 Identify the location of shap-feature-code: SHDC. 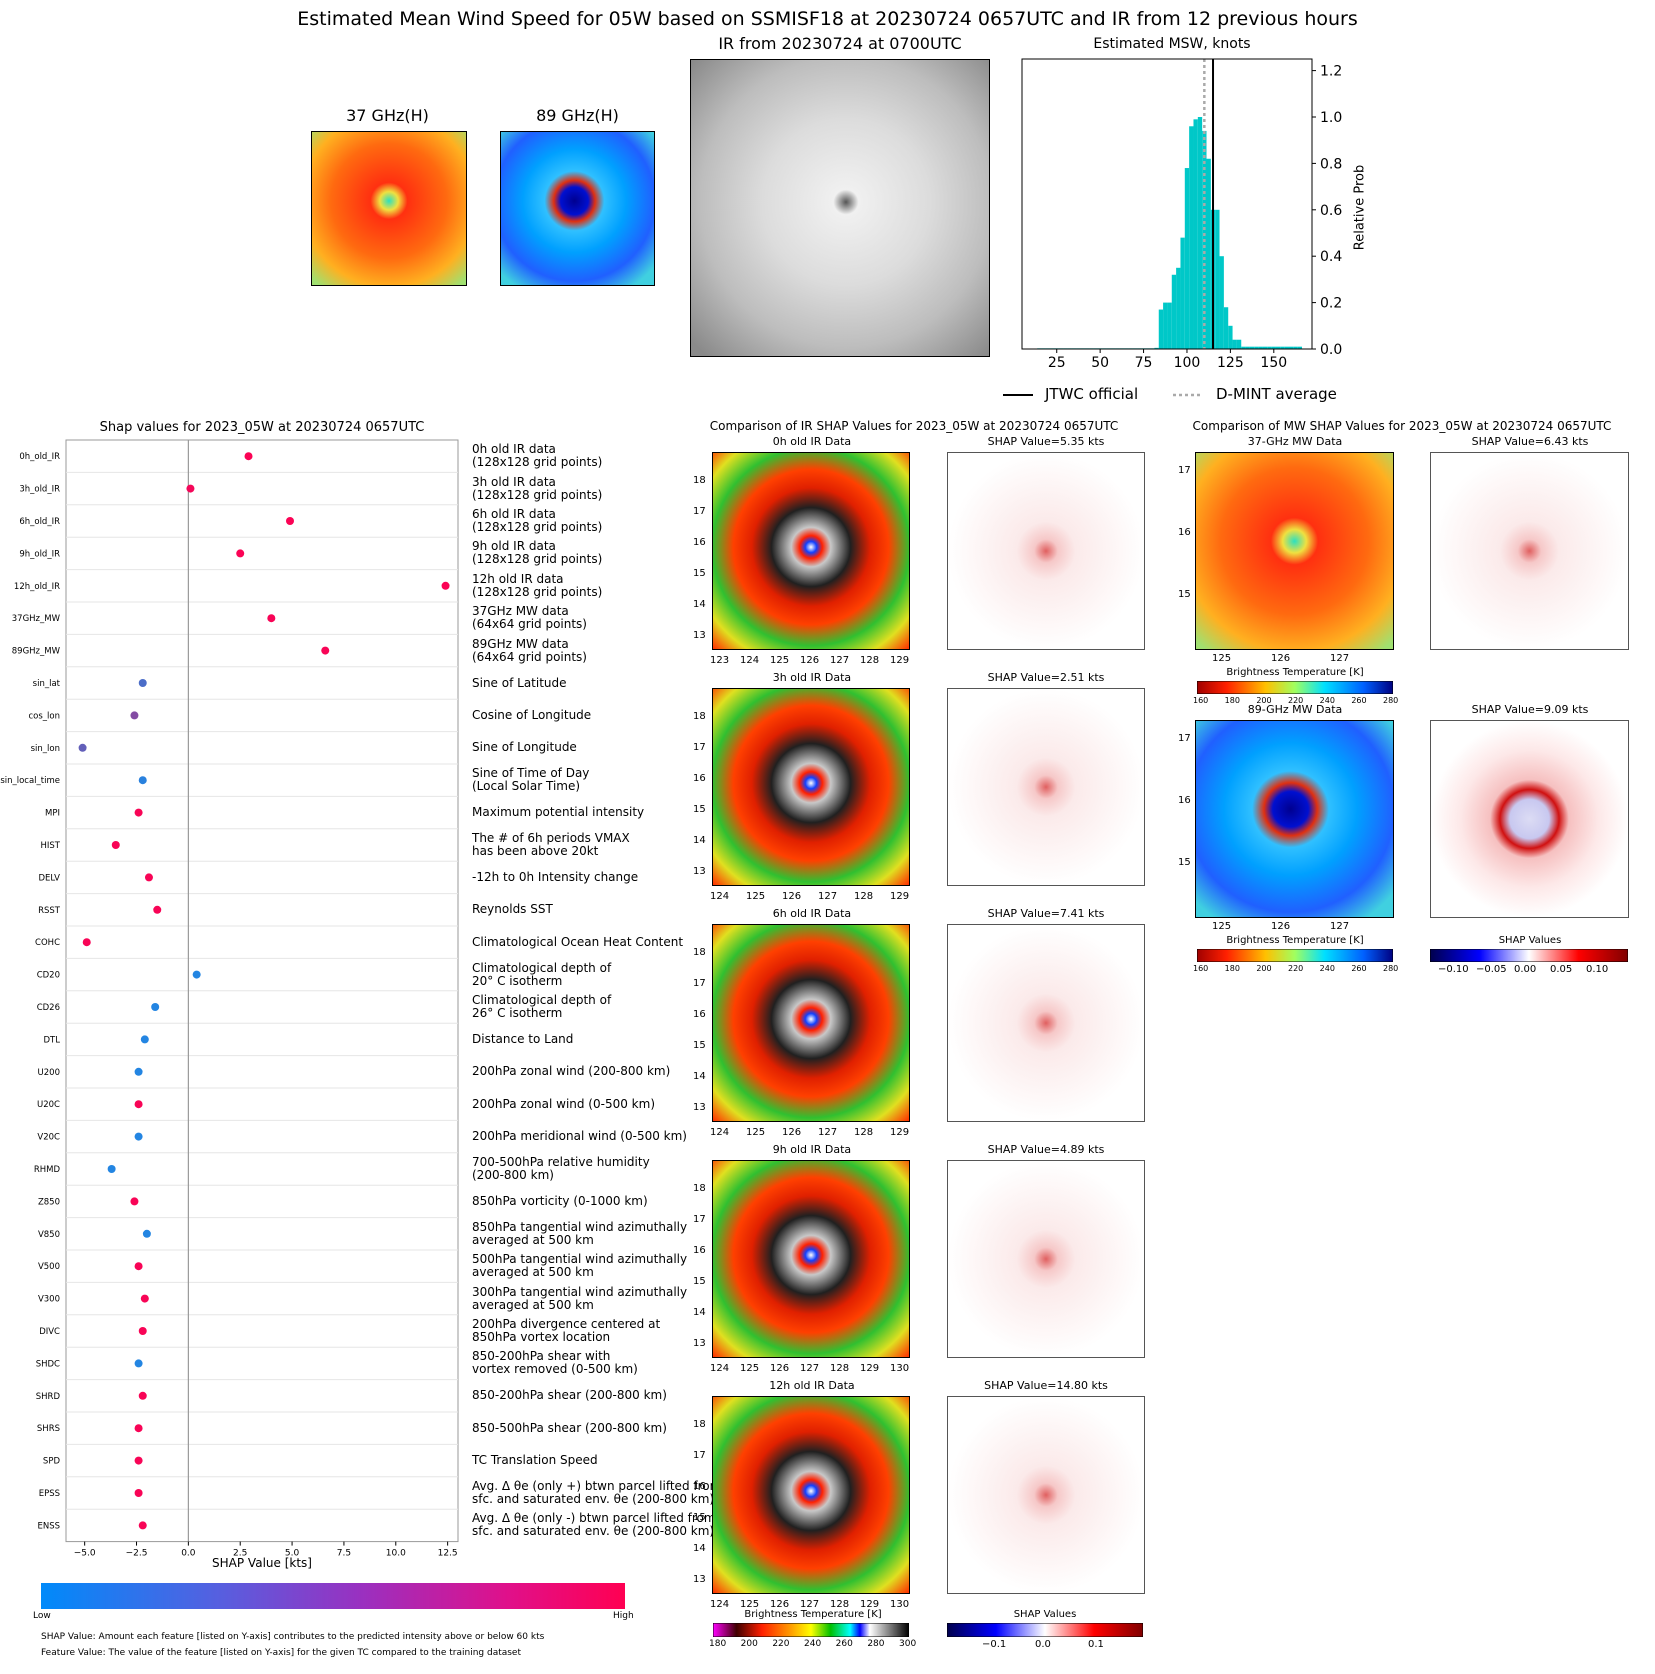
(48, 1364).